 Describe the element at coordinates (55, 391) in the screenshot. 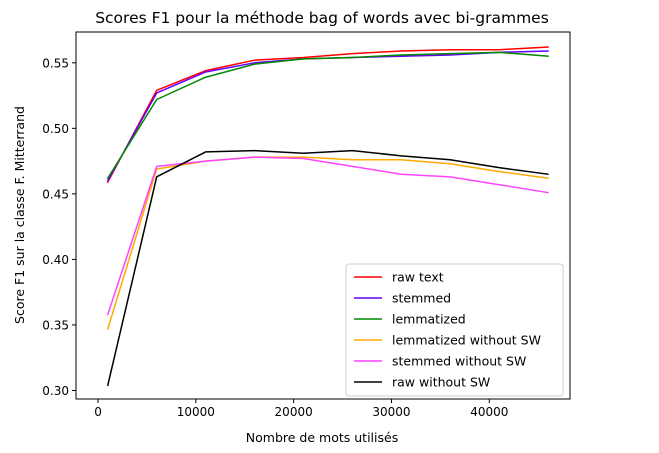

I see `y-tick-label: 0.30` at that location.